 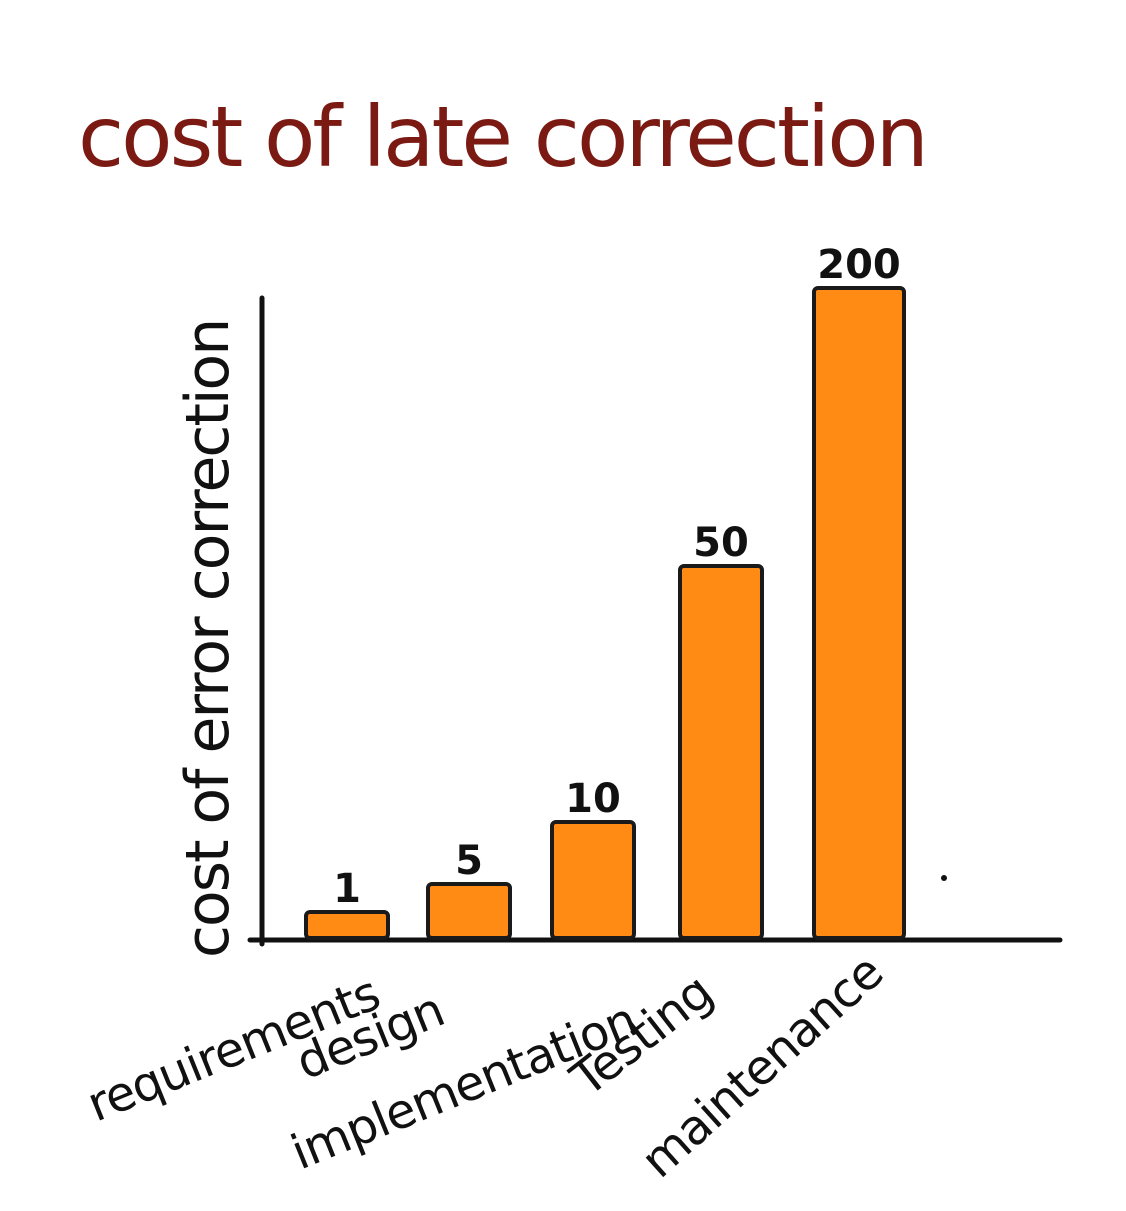 I want to click on value-label-design: 5, so click(x=469, y=861).